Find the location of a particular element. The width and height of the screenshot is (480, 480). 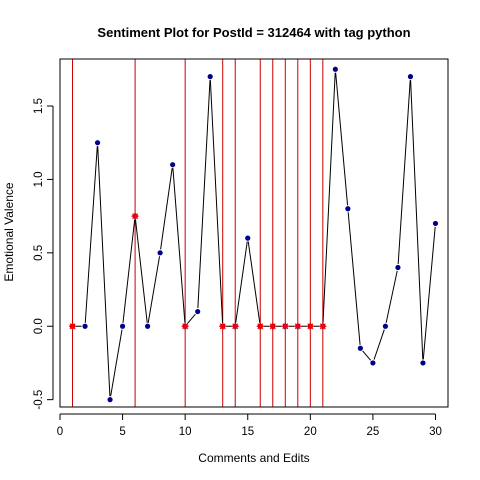

y-tick-label: 1.5 is located at coordinates (39, 106).